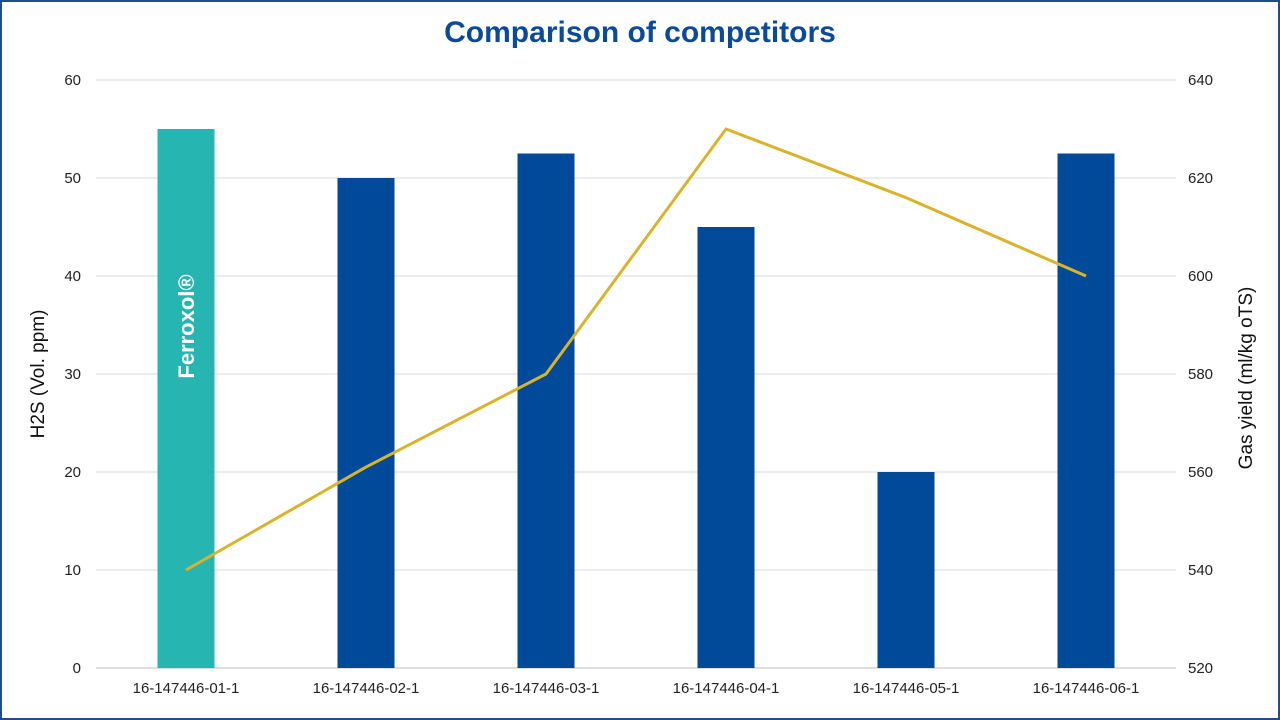  What do you see at coordinates (72, 570) in the screenshot?
I see `y-tick-left: 10` at bounding box center [72, 570].